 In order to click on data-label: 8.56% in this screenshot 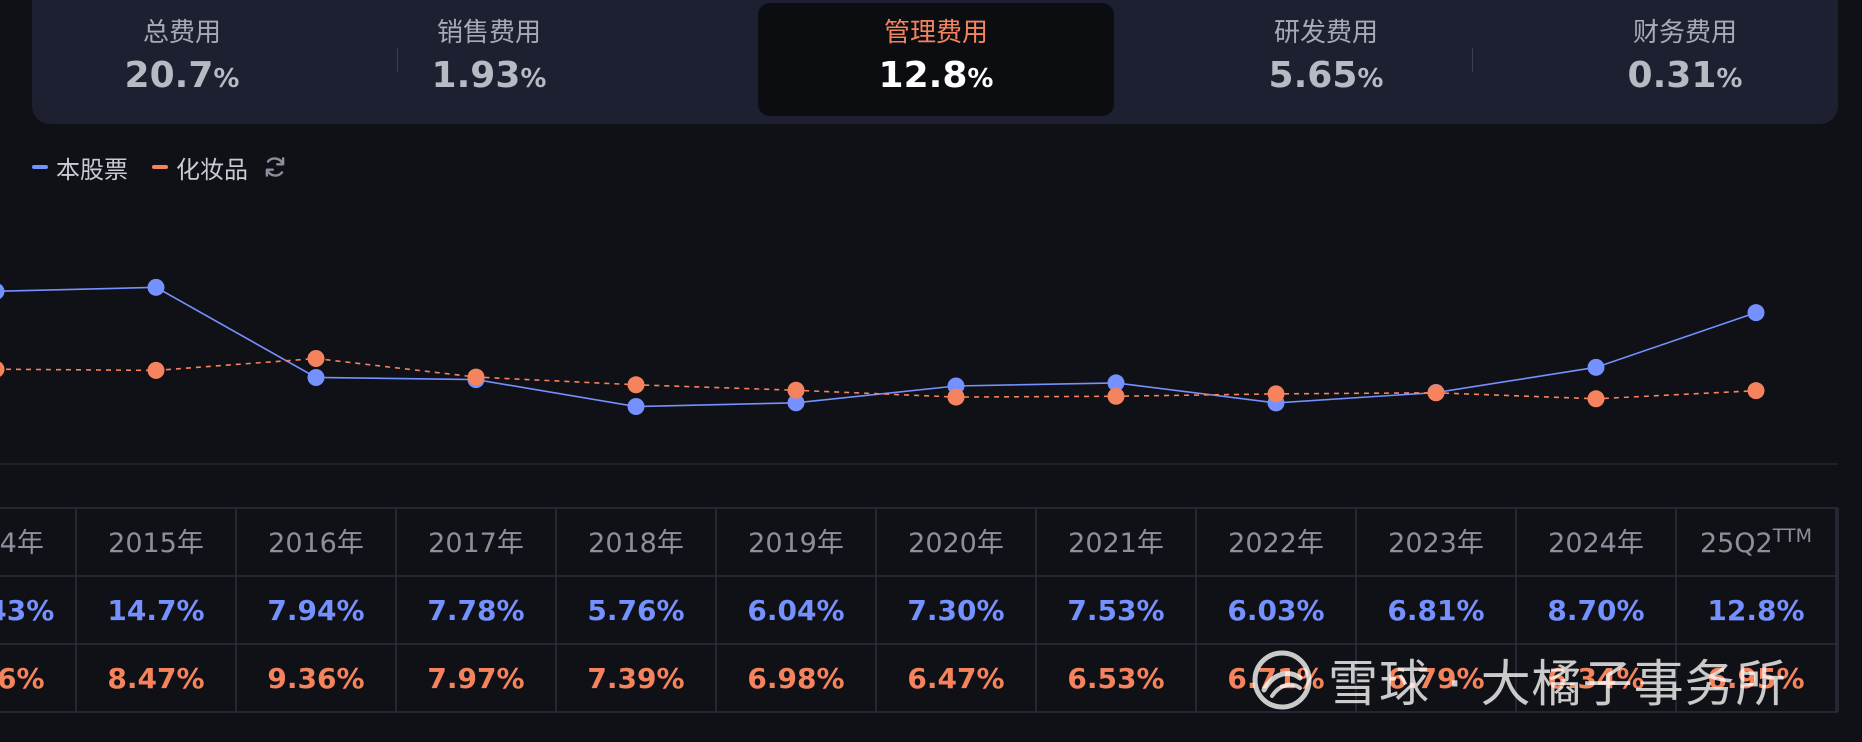, I will do `click(22, 678)`.